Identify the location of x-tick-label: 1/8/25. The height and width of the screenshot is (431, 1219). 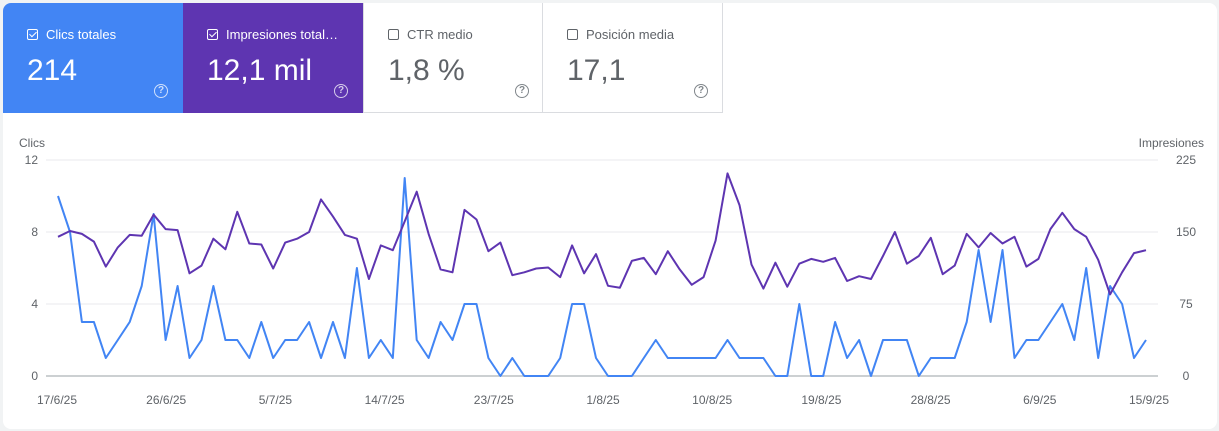
(603, 400).